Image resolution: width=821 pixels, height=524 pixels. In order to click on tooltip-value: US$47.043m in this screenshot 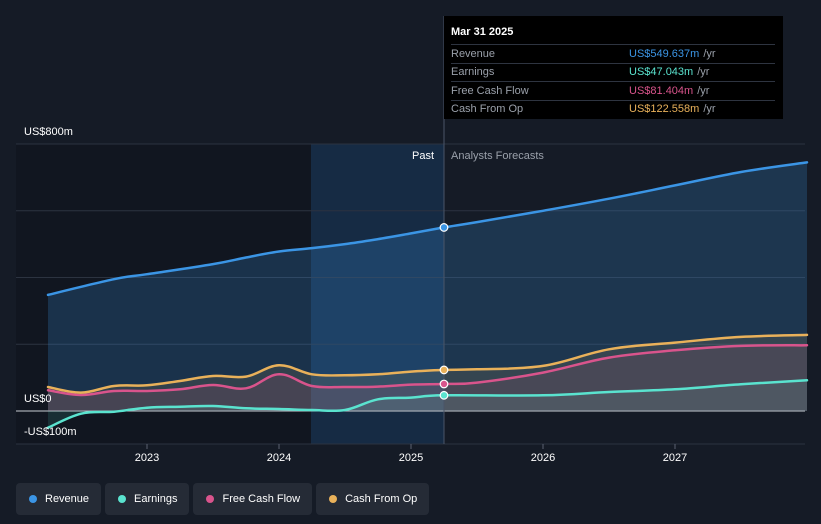, I will do `click(661, 72)`.